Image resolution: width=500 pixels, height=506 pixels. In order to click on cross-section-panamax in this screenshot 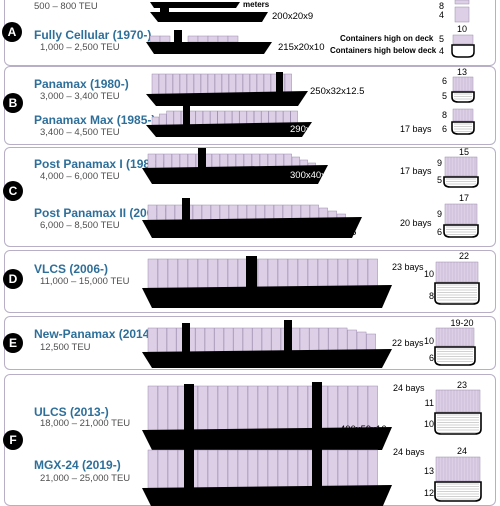, I will do `click(463, 89)`.